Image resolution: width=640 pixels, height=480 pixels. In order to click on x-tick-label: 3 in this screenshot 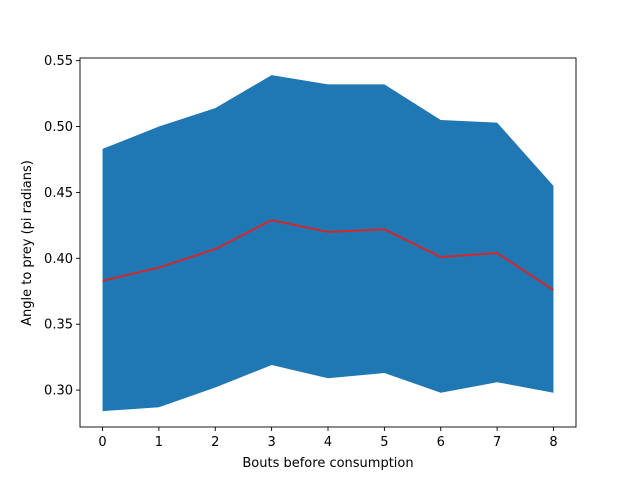, I will do `click(271, 442)`.